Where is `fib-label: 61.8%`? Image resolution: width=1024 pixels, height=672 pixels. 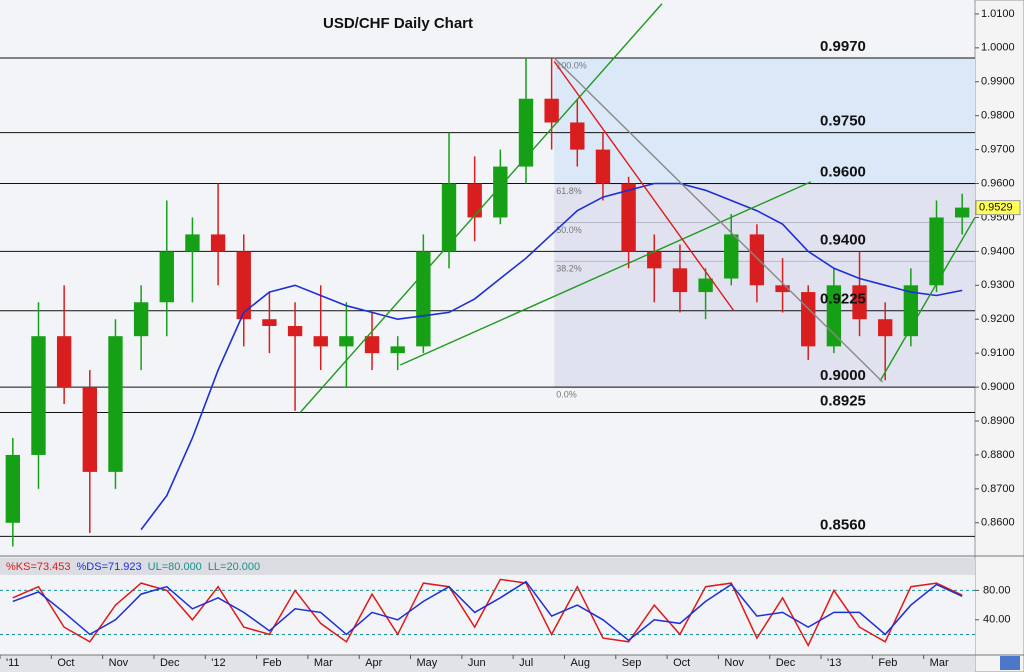
fib-label: 61.8% is located at coordinates (569, 191).